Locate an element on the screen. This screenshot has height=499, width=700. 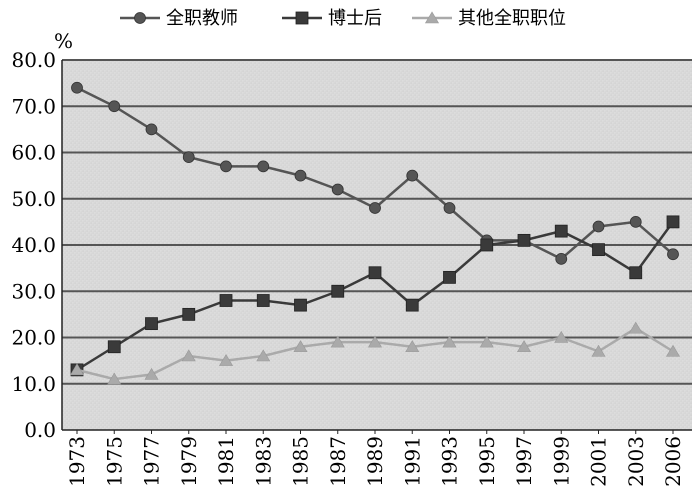
y-tick-label: 10.0 is located at coordinates (33, 384).